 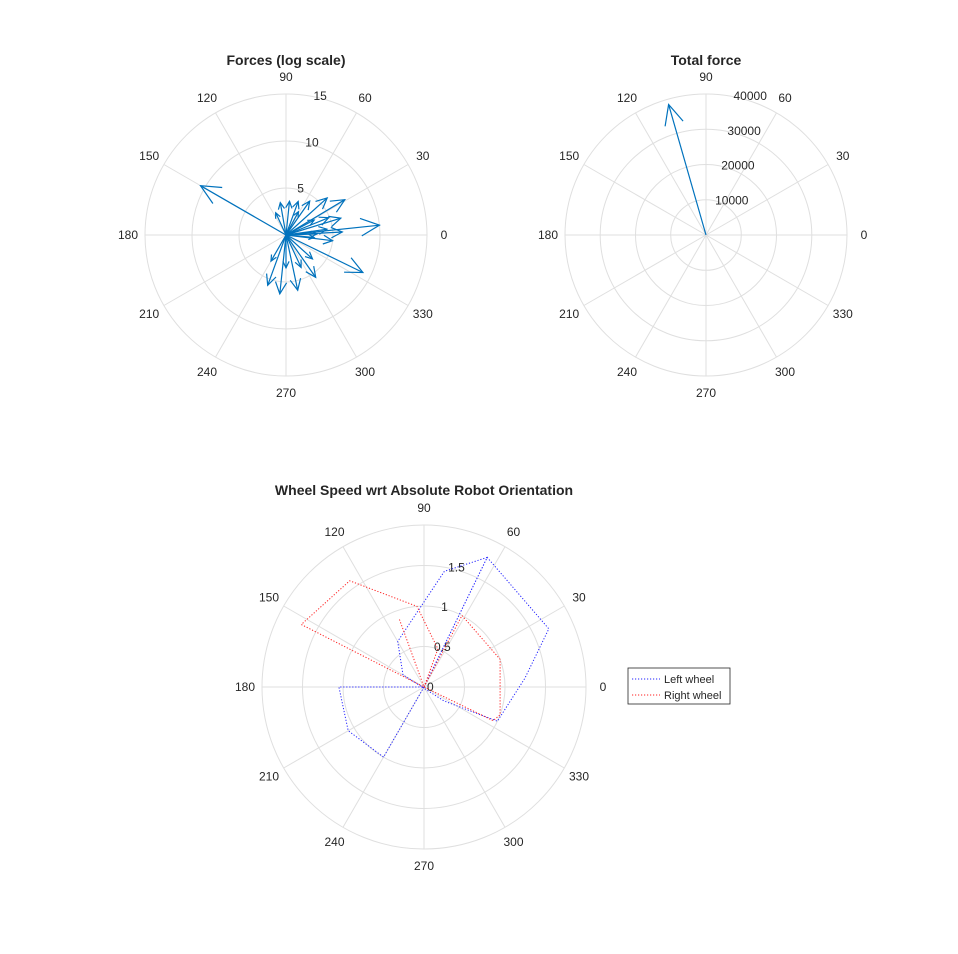 I want to click on r-tick-label: 10000, so click(x=732, y=200).